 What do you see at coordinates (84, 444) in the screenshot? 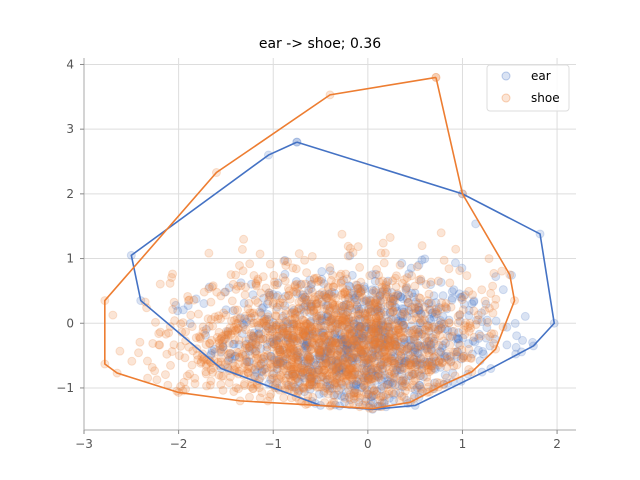
I see `x-tick-label: −3` at bounding box center [84, 444].